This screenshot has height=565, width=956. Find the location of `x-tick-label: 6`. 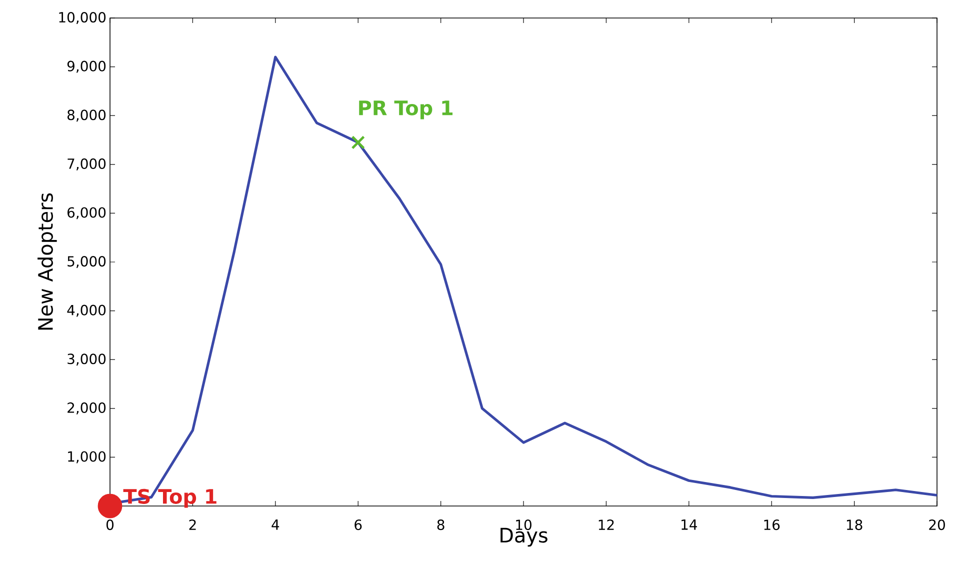

x-tick-label: 6 is located at coordinates (358, 525).